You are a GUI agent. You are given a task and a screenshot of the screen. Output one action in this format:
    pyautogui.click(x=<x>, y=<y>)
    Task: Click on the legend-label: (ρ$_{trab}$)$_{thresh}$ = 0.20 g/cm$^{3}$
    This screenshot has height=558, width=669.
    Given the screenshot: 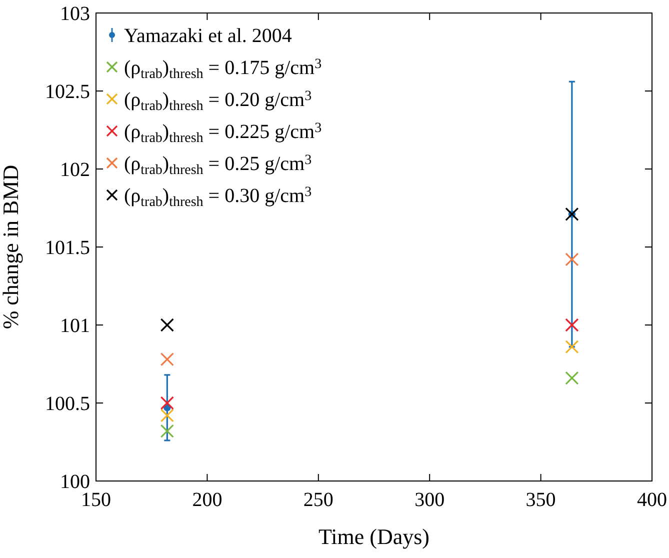 What is the action you would take?
    pyautogui.click(x=218, y=101)
    